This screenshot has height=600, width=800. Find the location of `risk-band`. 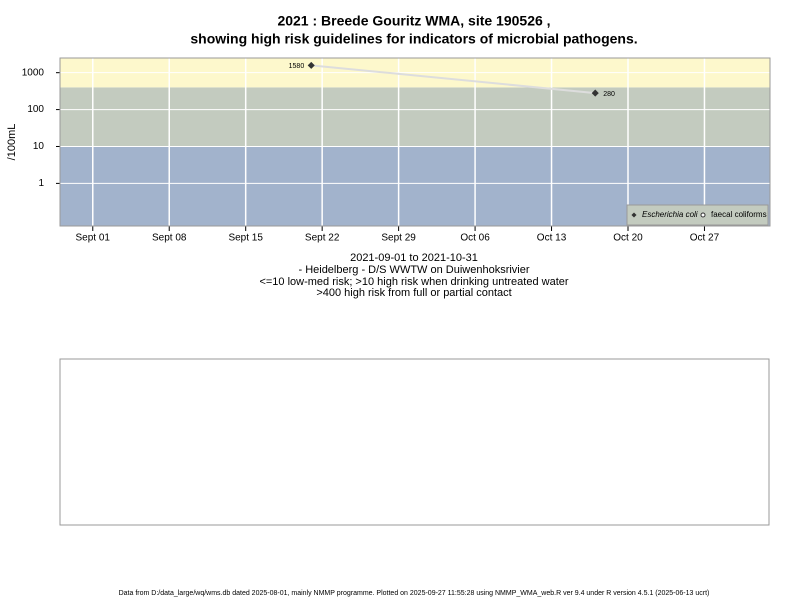

risk-band is located at coordinates (415, 117).